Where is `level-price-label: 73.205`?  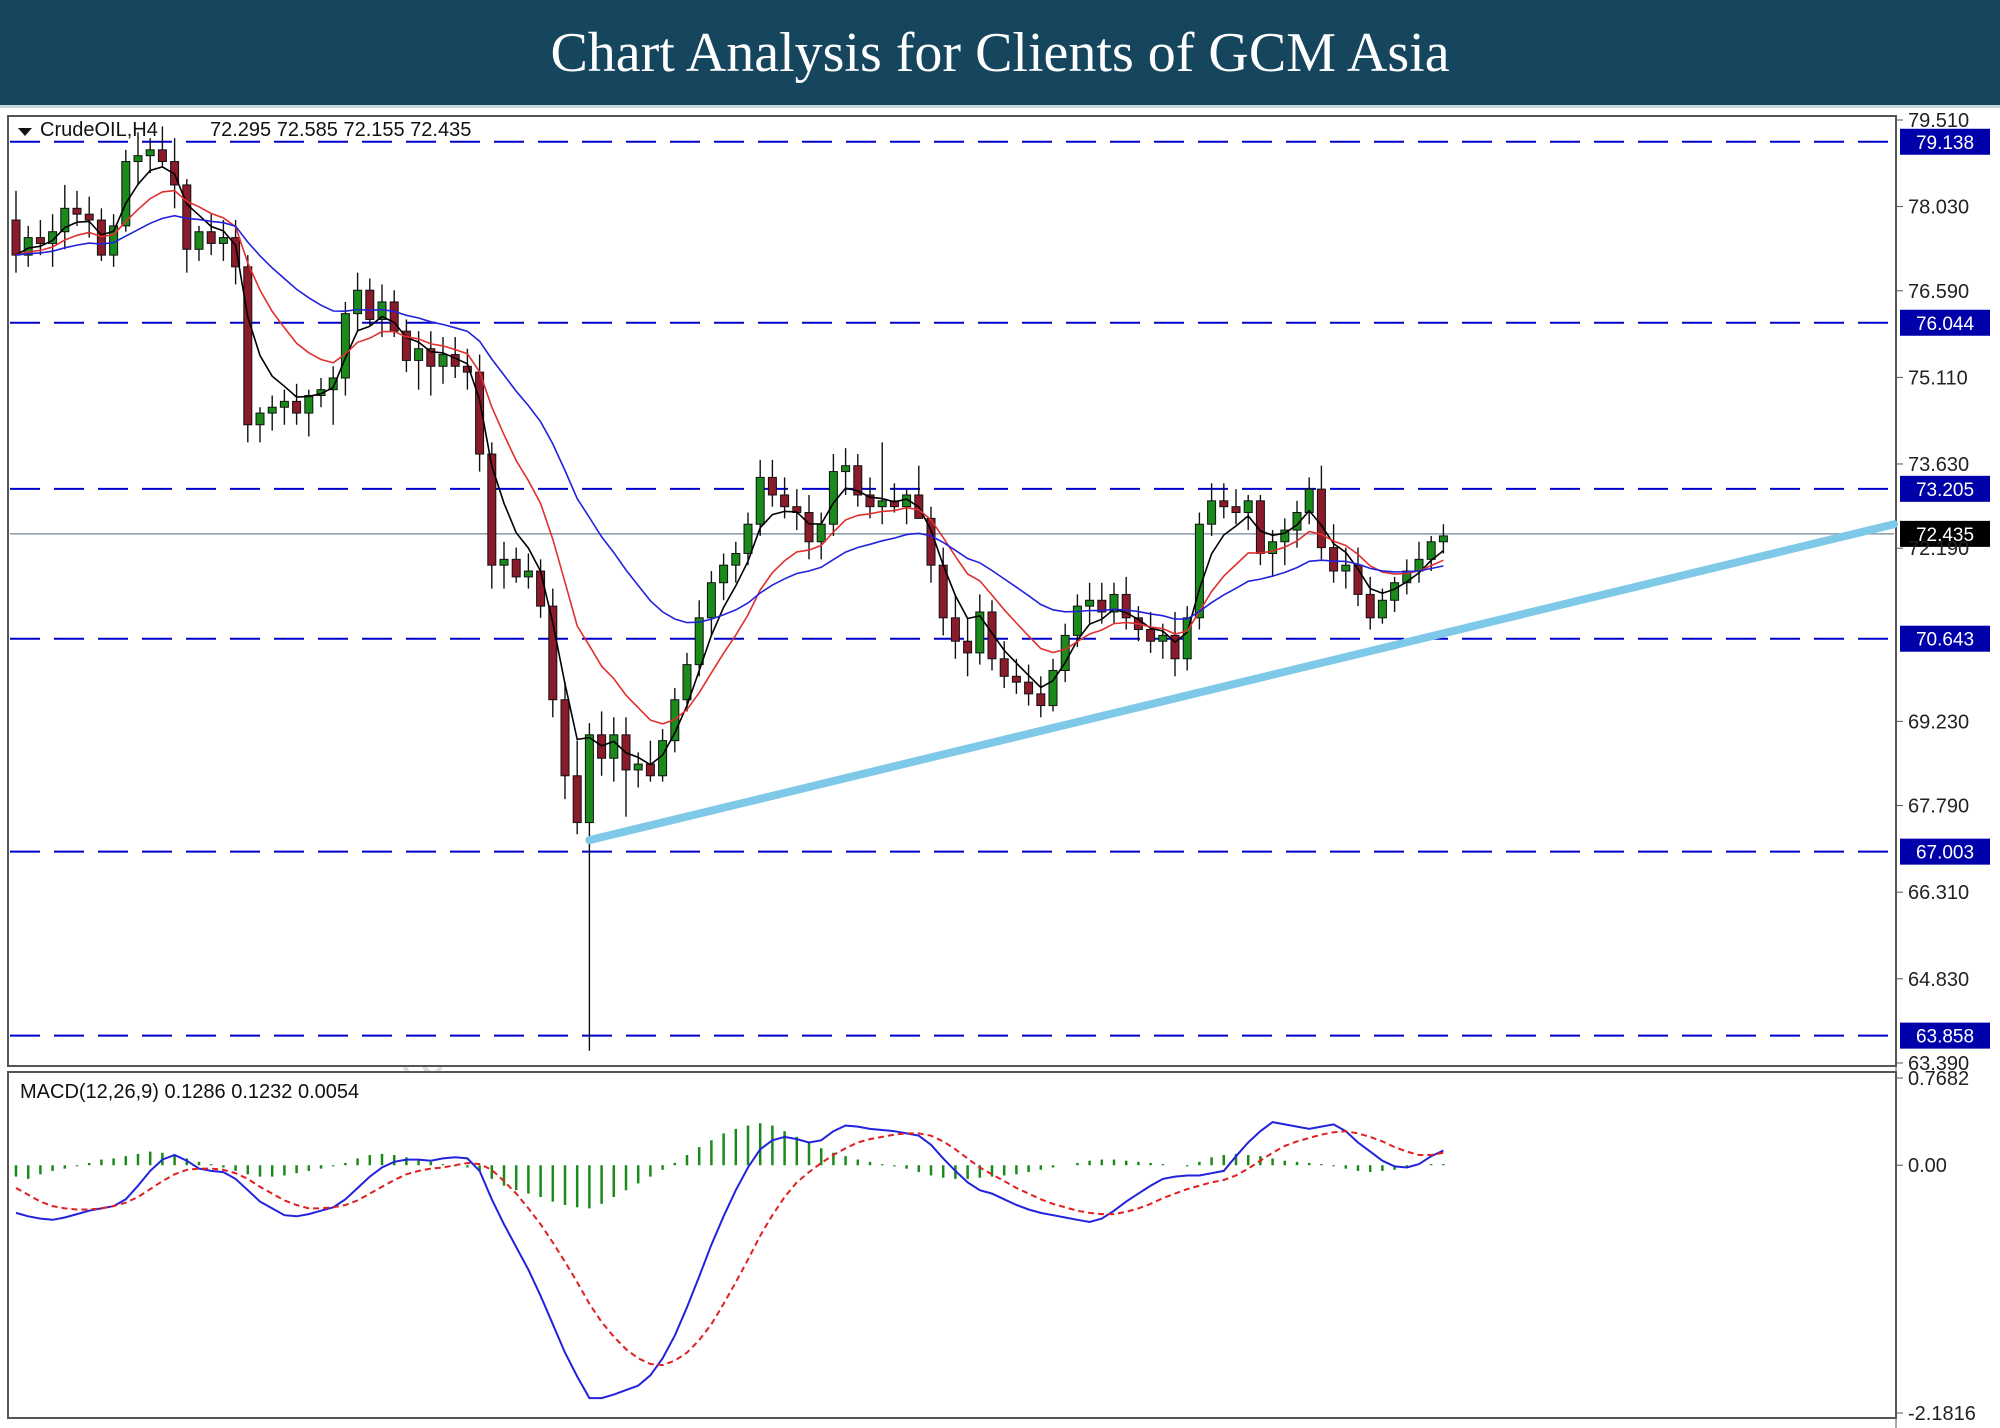
level-price-label: 73.205 is located at coordinates (1945, 490).